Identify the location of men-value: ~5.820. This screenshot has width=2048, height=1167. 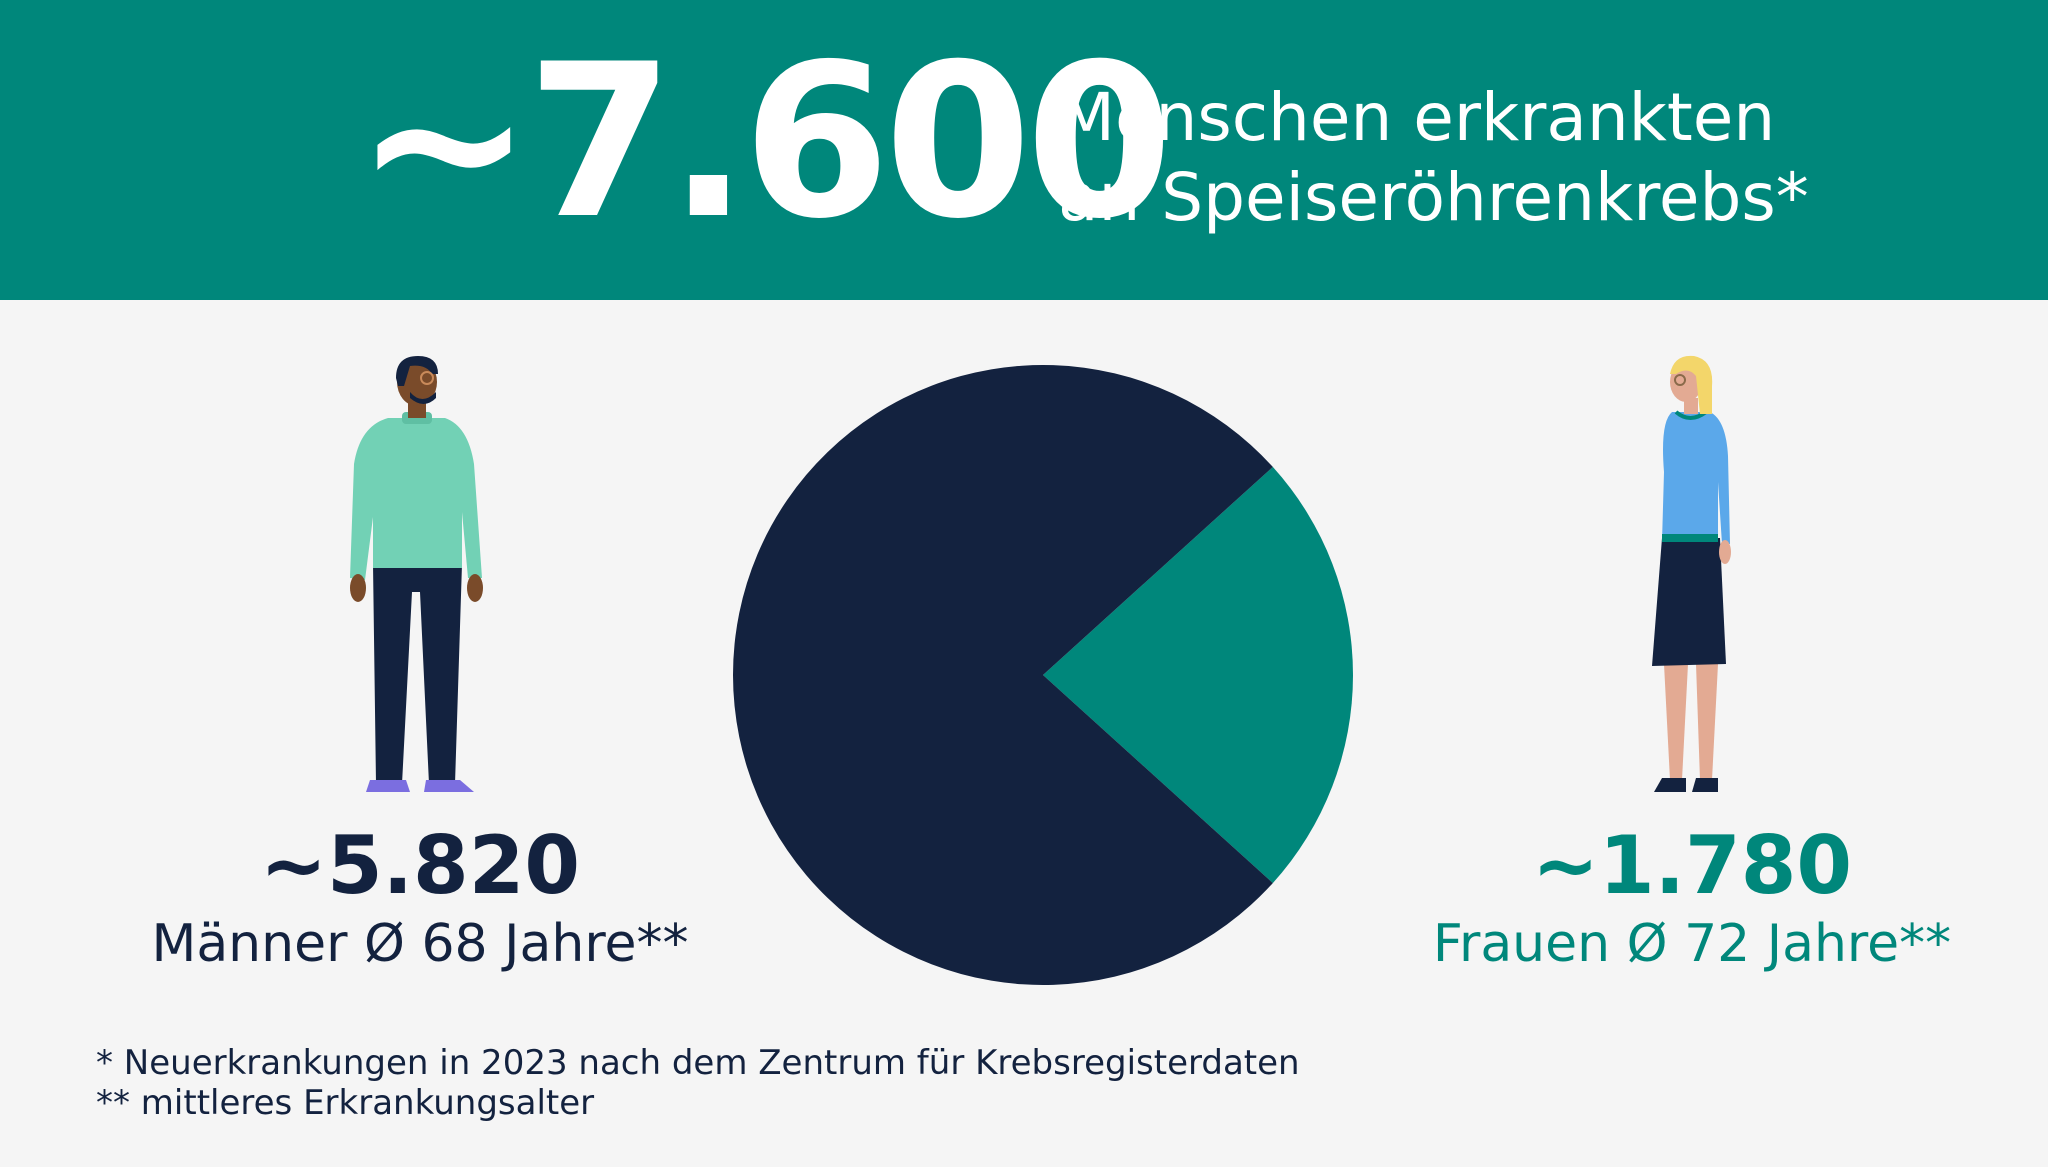
(420, 865).